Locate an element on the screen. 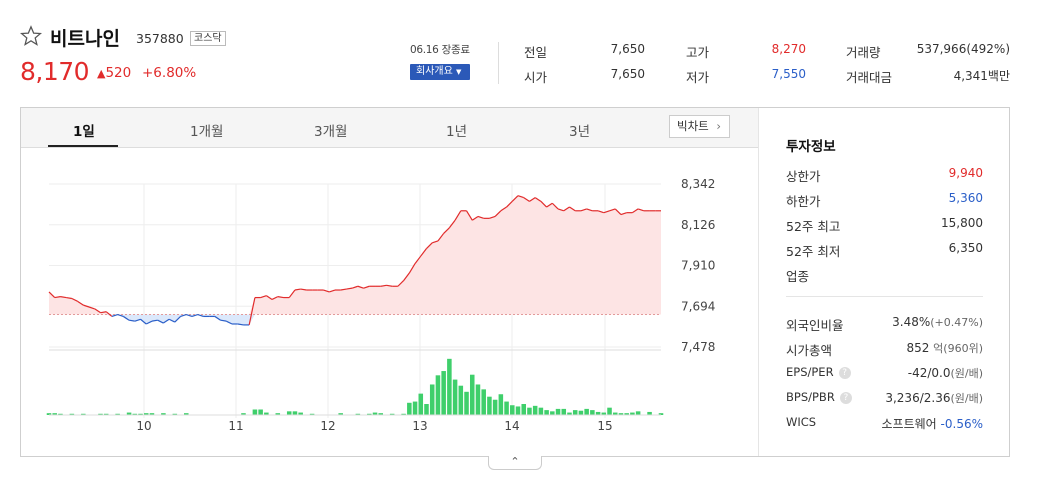 This screenshot has width=1038, height=488. eps-per-unit: (원/배) is located at coordinates (966, 373).